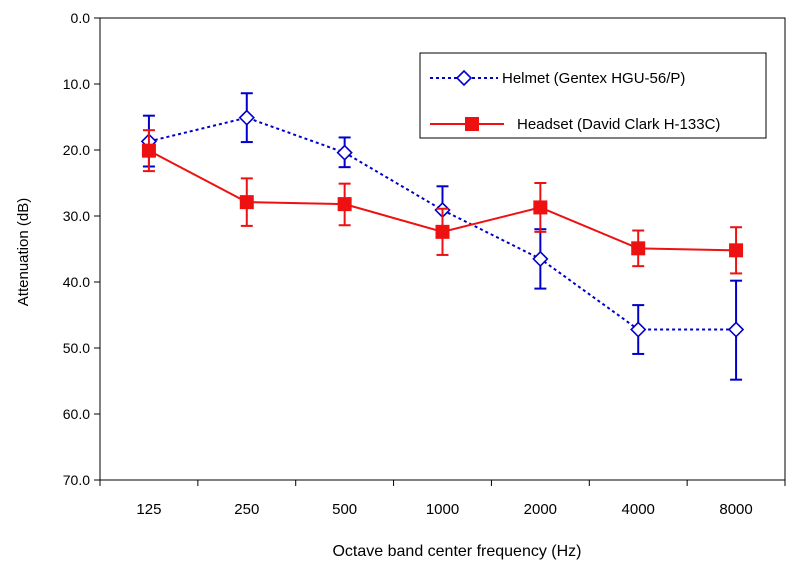  What do you see at coordinates (593, 78) in the screenshot?
I see `legend-helmet-label: Helmet (Gentex HGU-56/P)` at bounding box center [593, 78].